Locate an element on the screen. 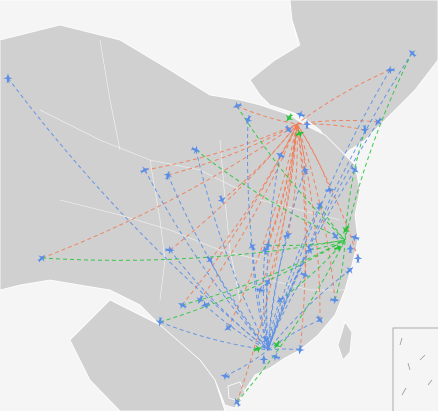  southeast-asia is located at coordinates (147, 355).